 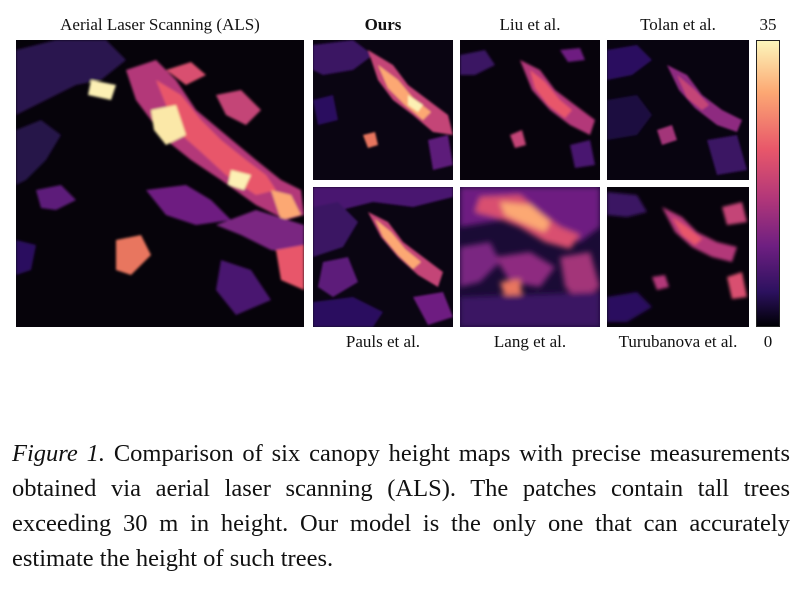 What do you see at coordinates (383, 24) in the screenshot?
I see `label-ours: Ours` at bounding box center [383, 24].